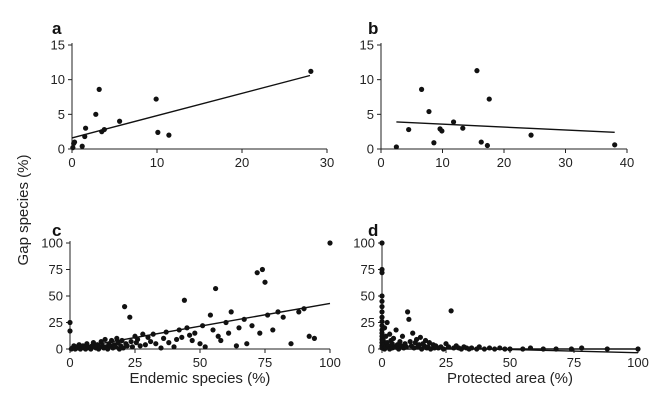 This screenshot has height=408, width=652. Describe the element at coordinates (505, 127) in the screenshot. I see `trend-line` at that location.